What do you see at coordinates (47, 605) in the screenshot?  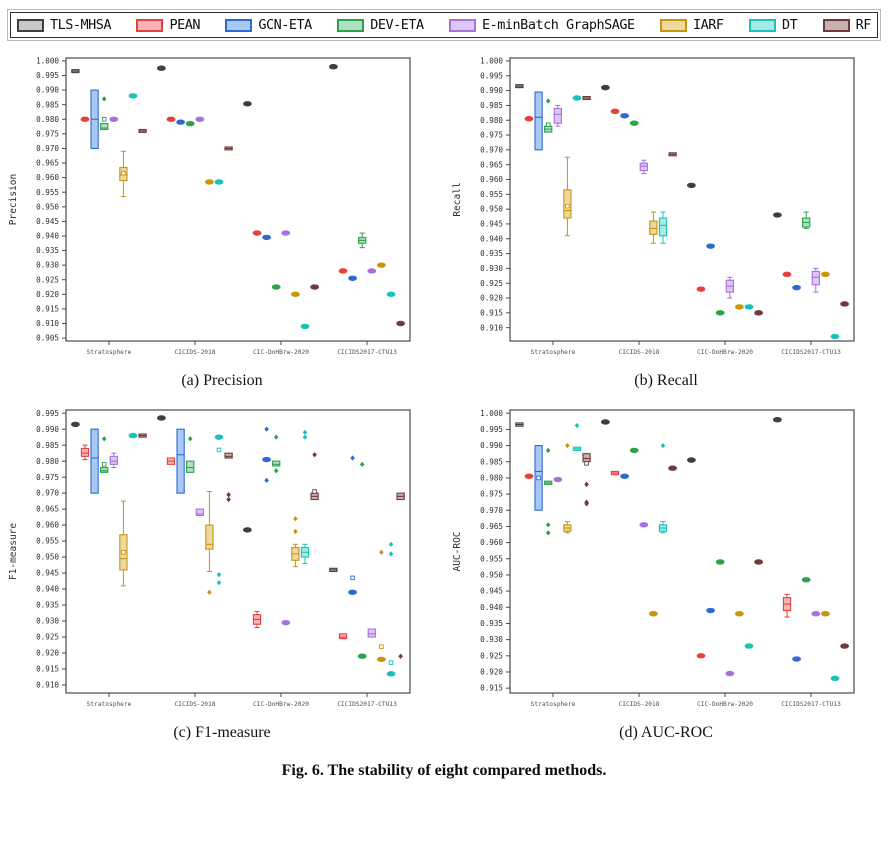 I see `y-tick-label: 0.935` at bounding box center [47, 605].